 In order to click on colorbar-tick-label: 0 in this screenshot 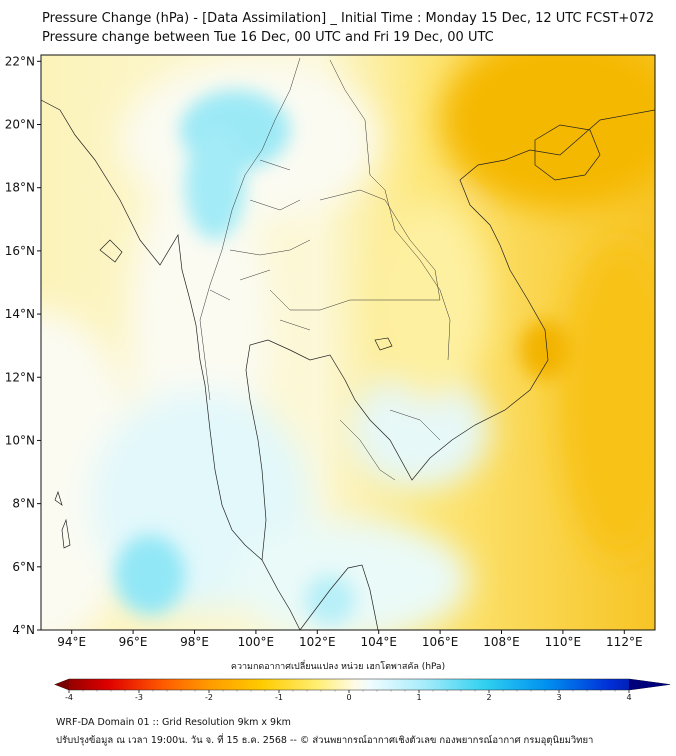, I will do `click(348, 697)`.